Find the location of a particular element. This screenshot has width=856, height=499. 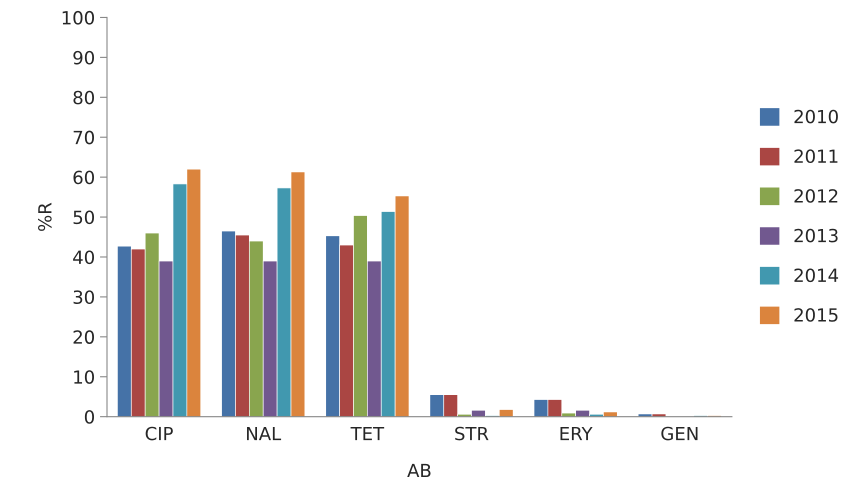

legend-label: 2014 is located at coordinates (816, 275).